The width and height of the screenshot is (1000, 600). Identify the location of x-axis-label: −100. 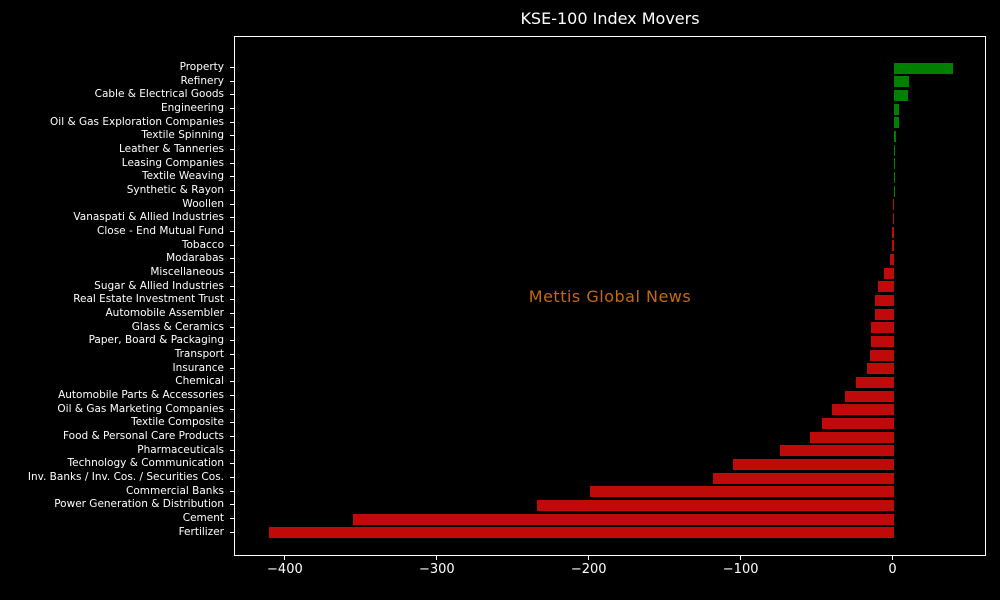
(740, 569).